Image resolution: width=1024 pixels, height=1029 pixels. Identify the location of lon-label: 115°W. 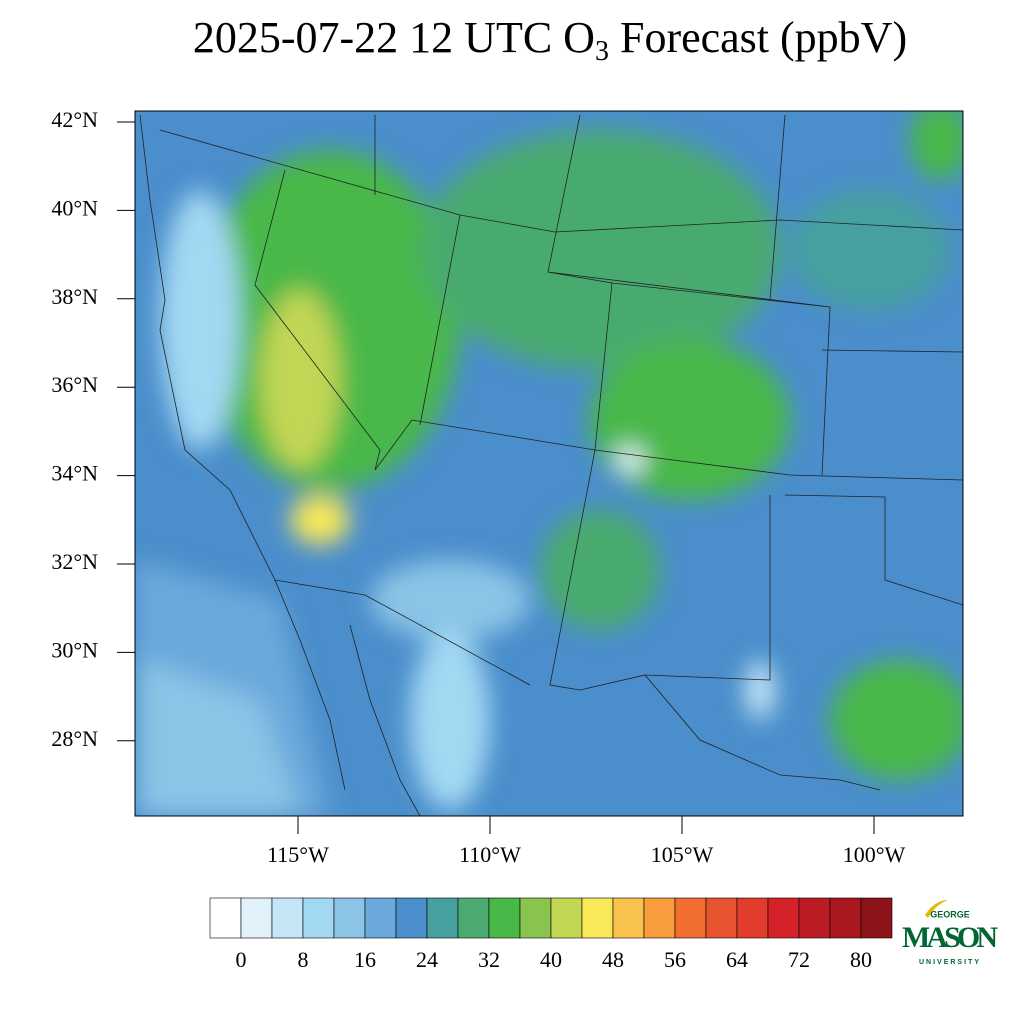
(298, 854).